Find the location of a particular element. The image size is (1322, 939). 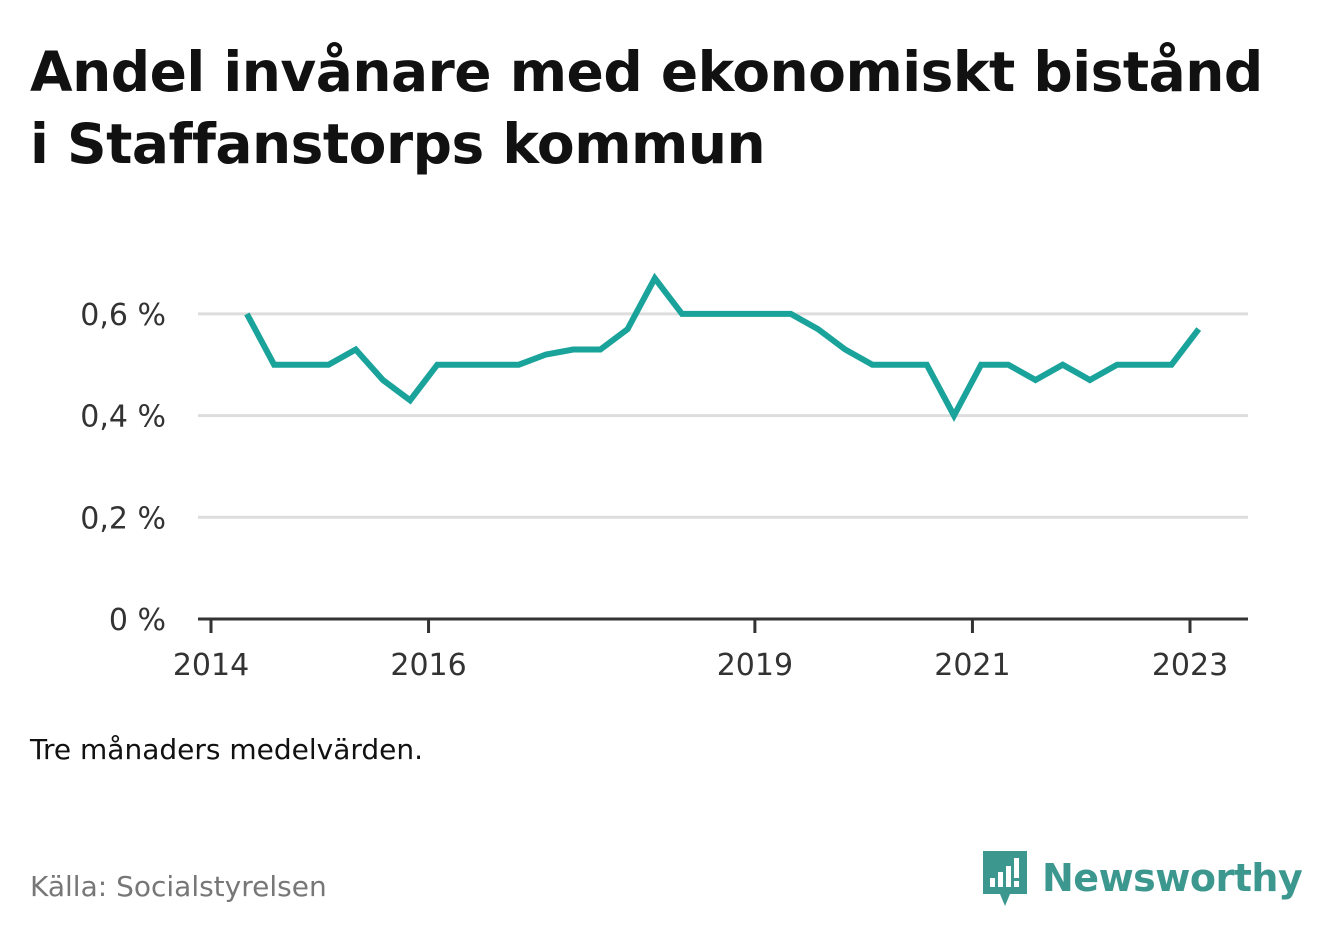

brand-logo: Newsworthy is located at coordinates (1141, 878).